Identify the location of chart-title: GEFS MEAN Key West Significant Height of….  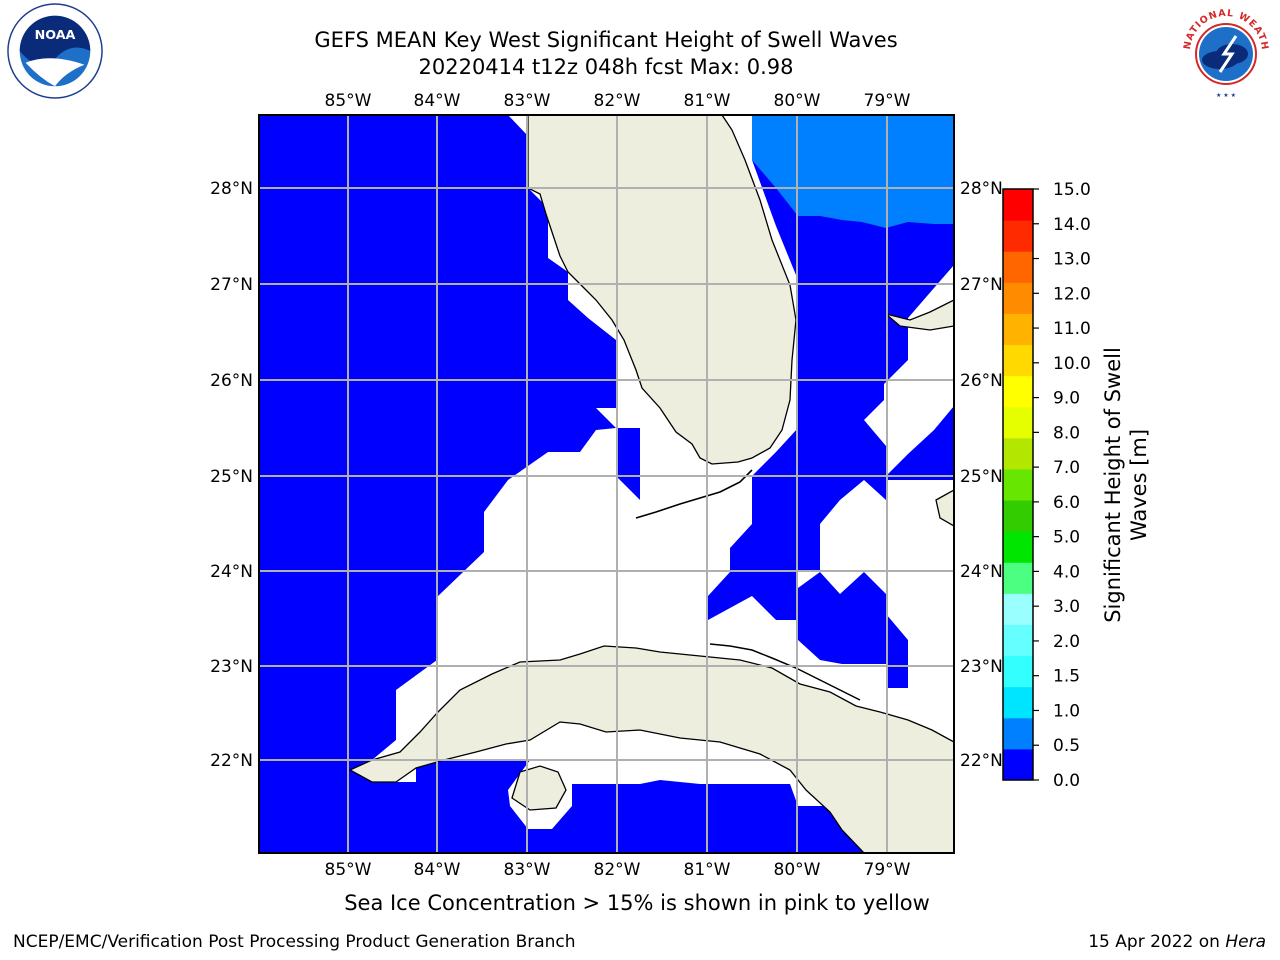
(606, 40).